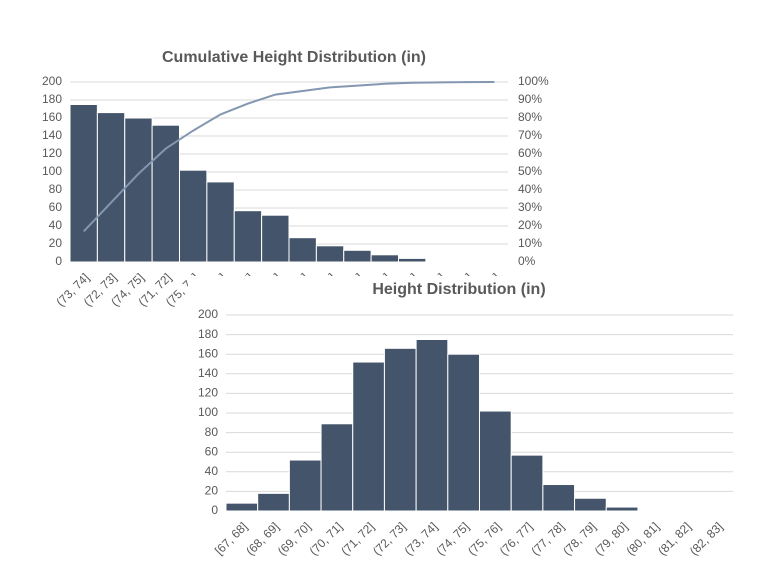 The image size is (779, 573). What do you see at coordinates (458, 289) in the screenshot?
I see `chart-title: Height Distribution (in)` at bounding box center [458, 289].